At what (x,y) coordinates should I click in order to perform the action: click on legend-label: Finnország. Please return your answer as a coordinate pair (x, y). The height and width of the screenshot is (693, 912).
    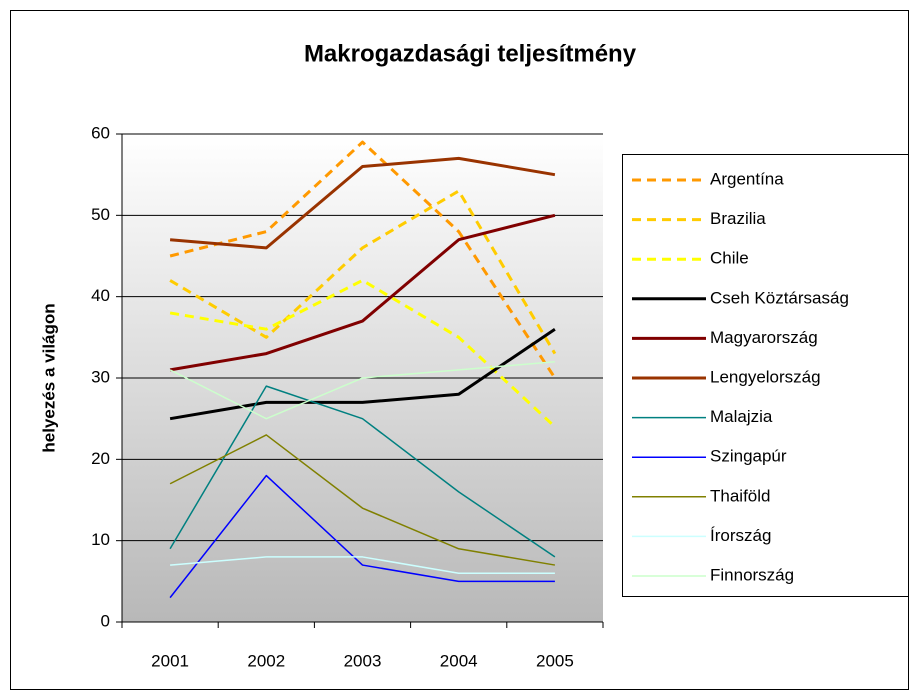
    Looking at the image, I should click on (752, 574).